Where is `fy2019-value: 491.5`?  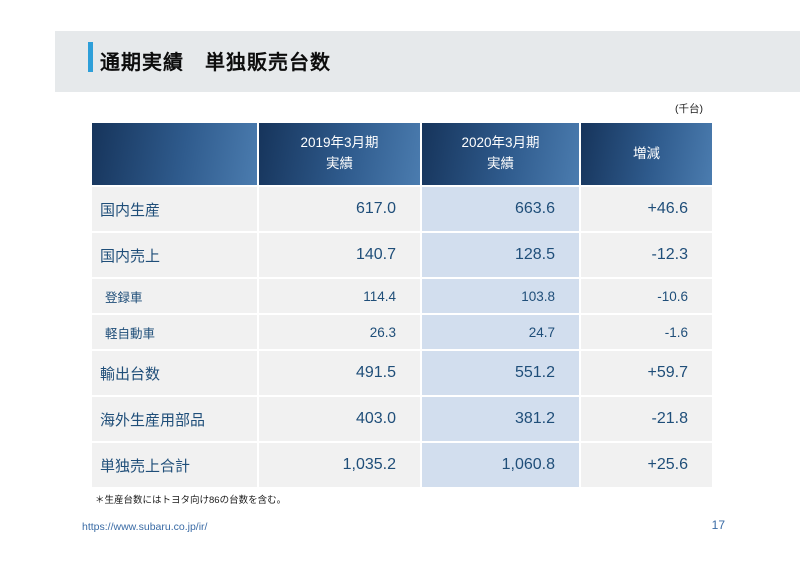 fy2019-value: 491.5 is located at coordinates (339, 373).